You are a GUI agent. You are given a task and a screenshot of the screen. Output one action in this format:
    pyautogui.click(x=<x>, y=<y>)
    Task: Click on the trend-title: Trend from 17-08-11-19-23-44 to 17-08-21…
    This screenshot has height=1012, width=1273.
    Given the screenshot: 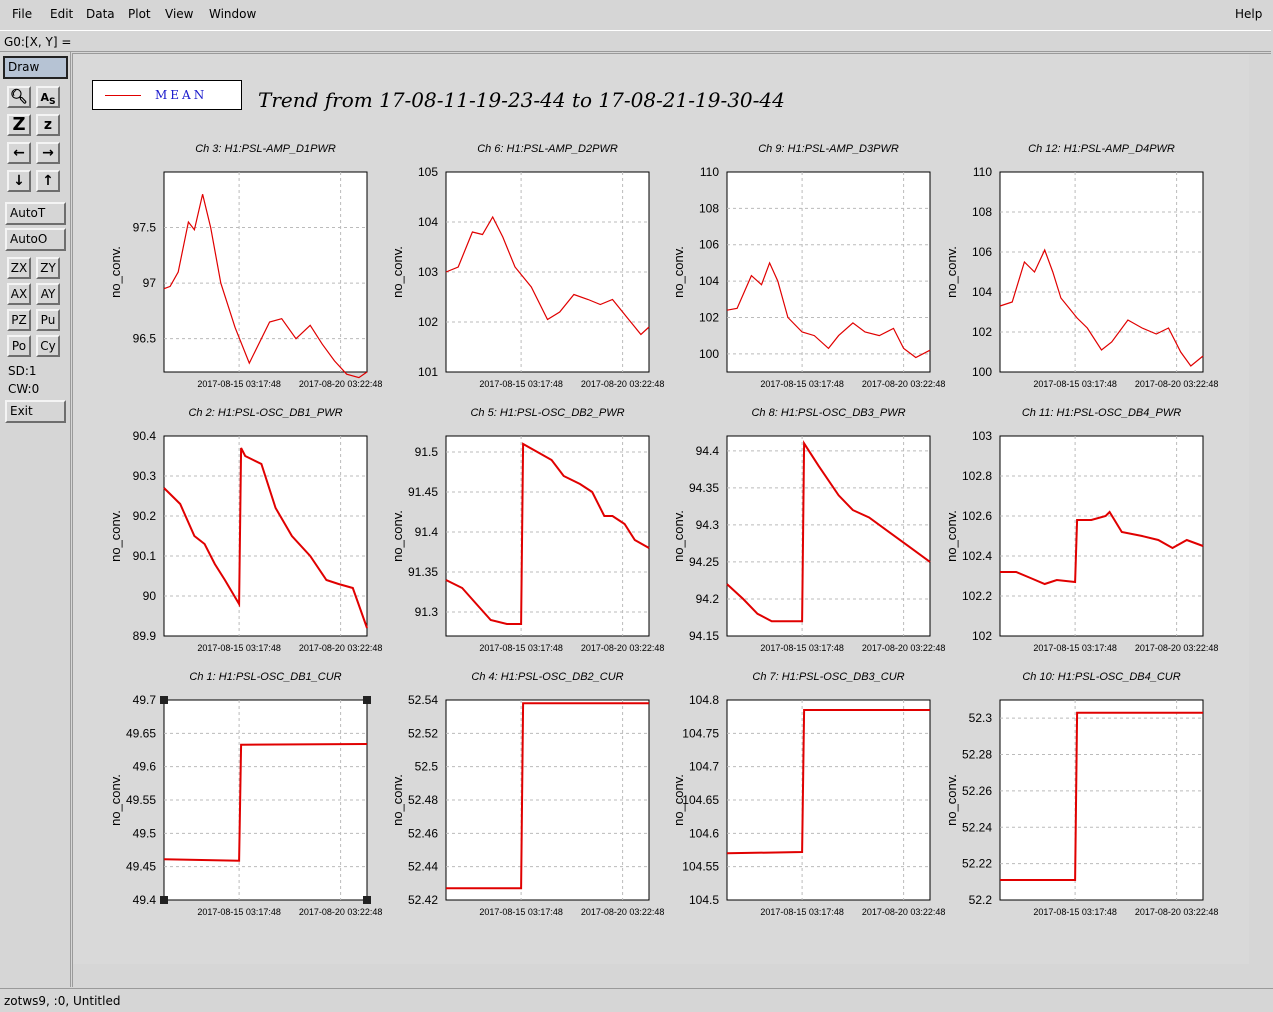 What is the action you would take?
    pyautogui.click(x=521, y=100)
    